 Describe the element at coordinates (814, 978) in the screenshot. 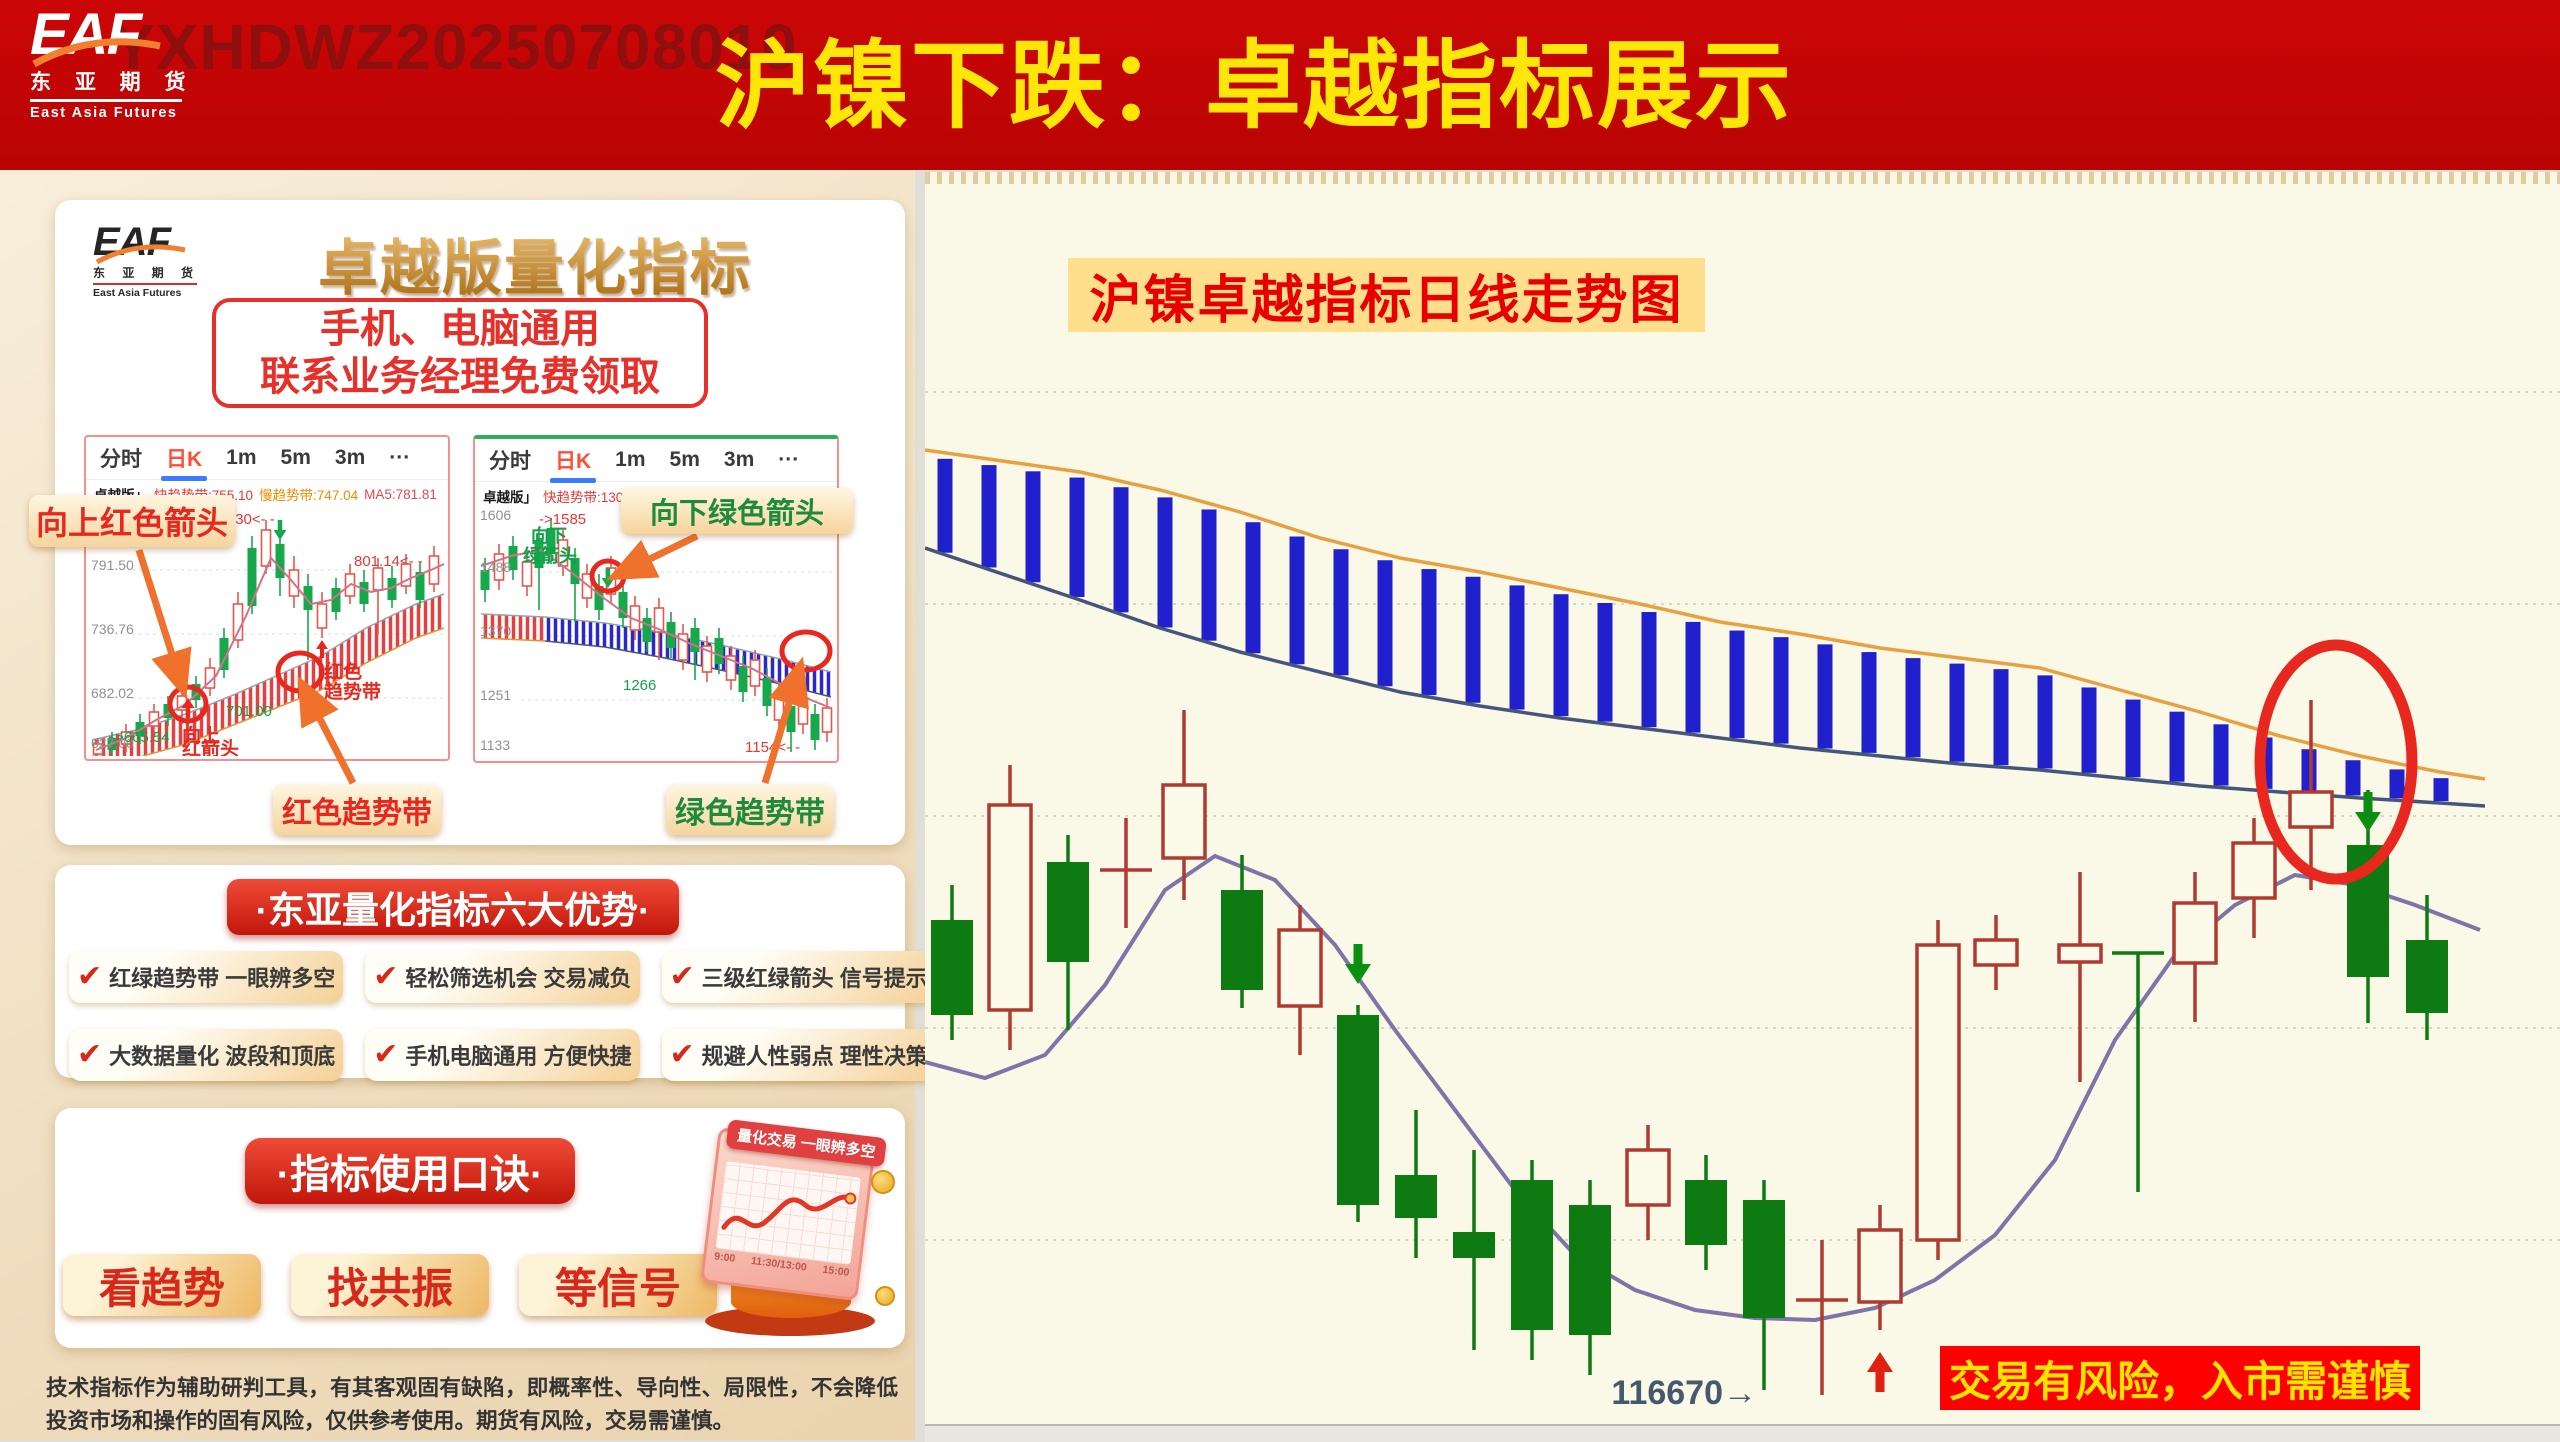

I see `advantage-label: 三级红绿箭头 信号提示` at that location.